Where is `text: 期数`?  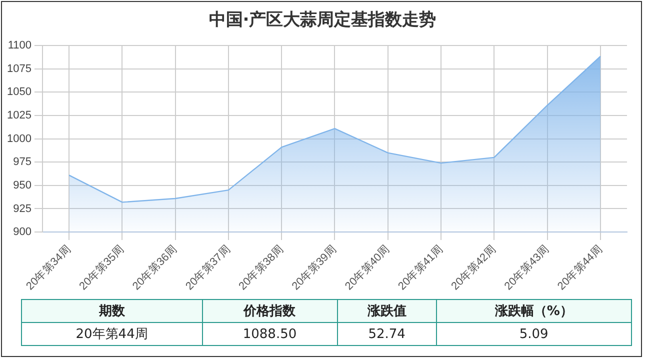 text: 期数 is located at coordinates (112, 311).